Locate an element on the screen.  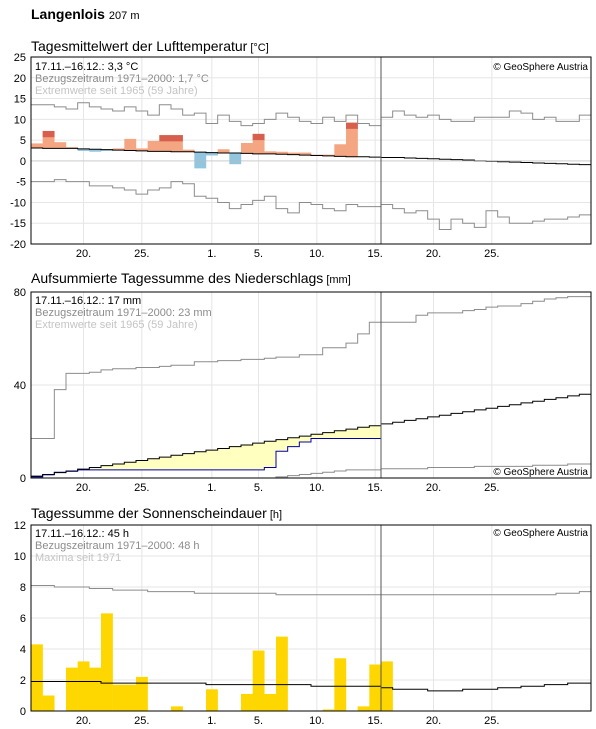
temperature-info-extremes: Extremwerte seit 1965 (59 Jahre) is located at coordinates (116, 91).